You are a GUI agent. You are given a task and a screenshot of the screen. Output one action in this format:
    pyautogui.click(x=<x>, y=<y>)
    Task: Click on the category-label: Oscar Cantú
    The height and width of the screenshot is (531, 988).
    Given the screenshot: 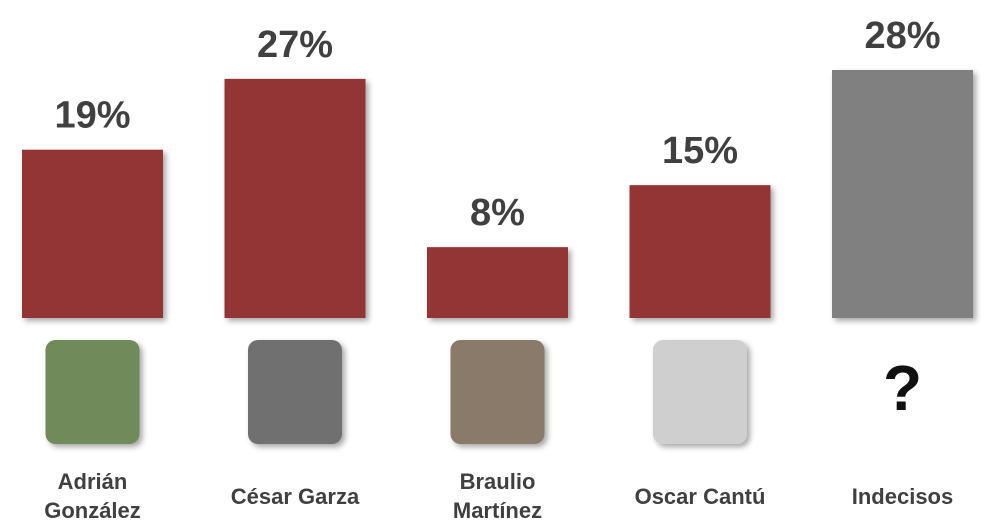 What is the action you would take?
    pyautogui.click(x=700, y=496)
    